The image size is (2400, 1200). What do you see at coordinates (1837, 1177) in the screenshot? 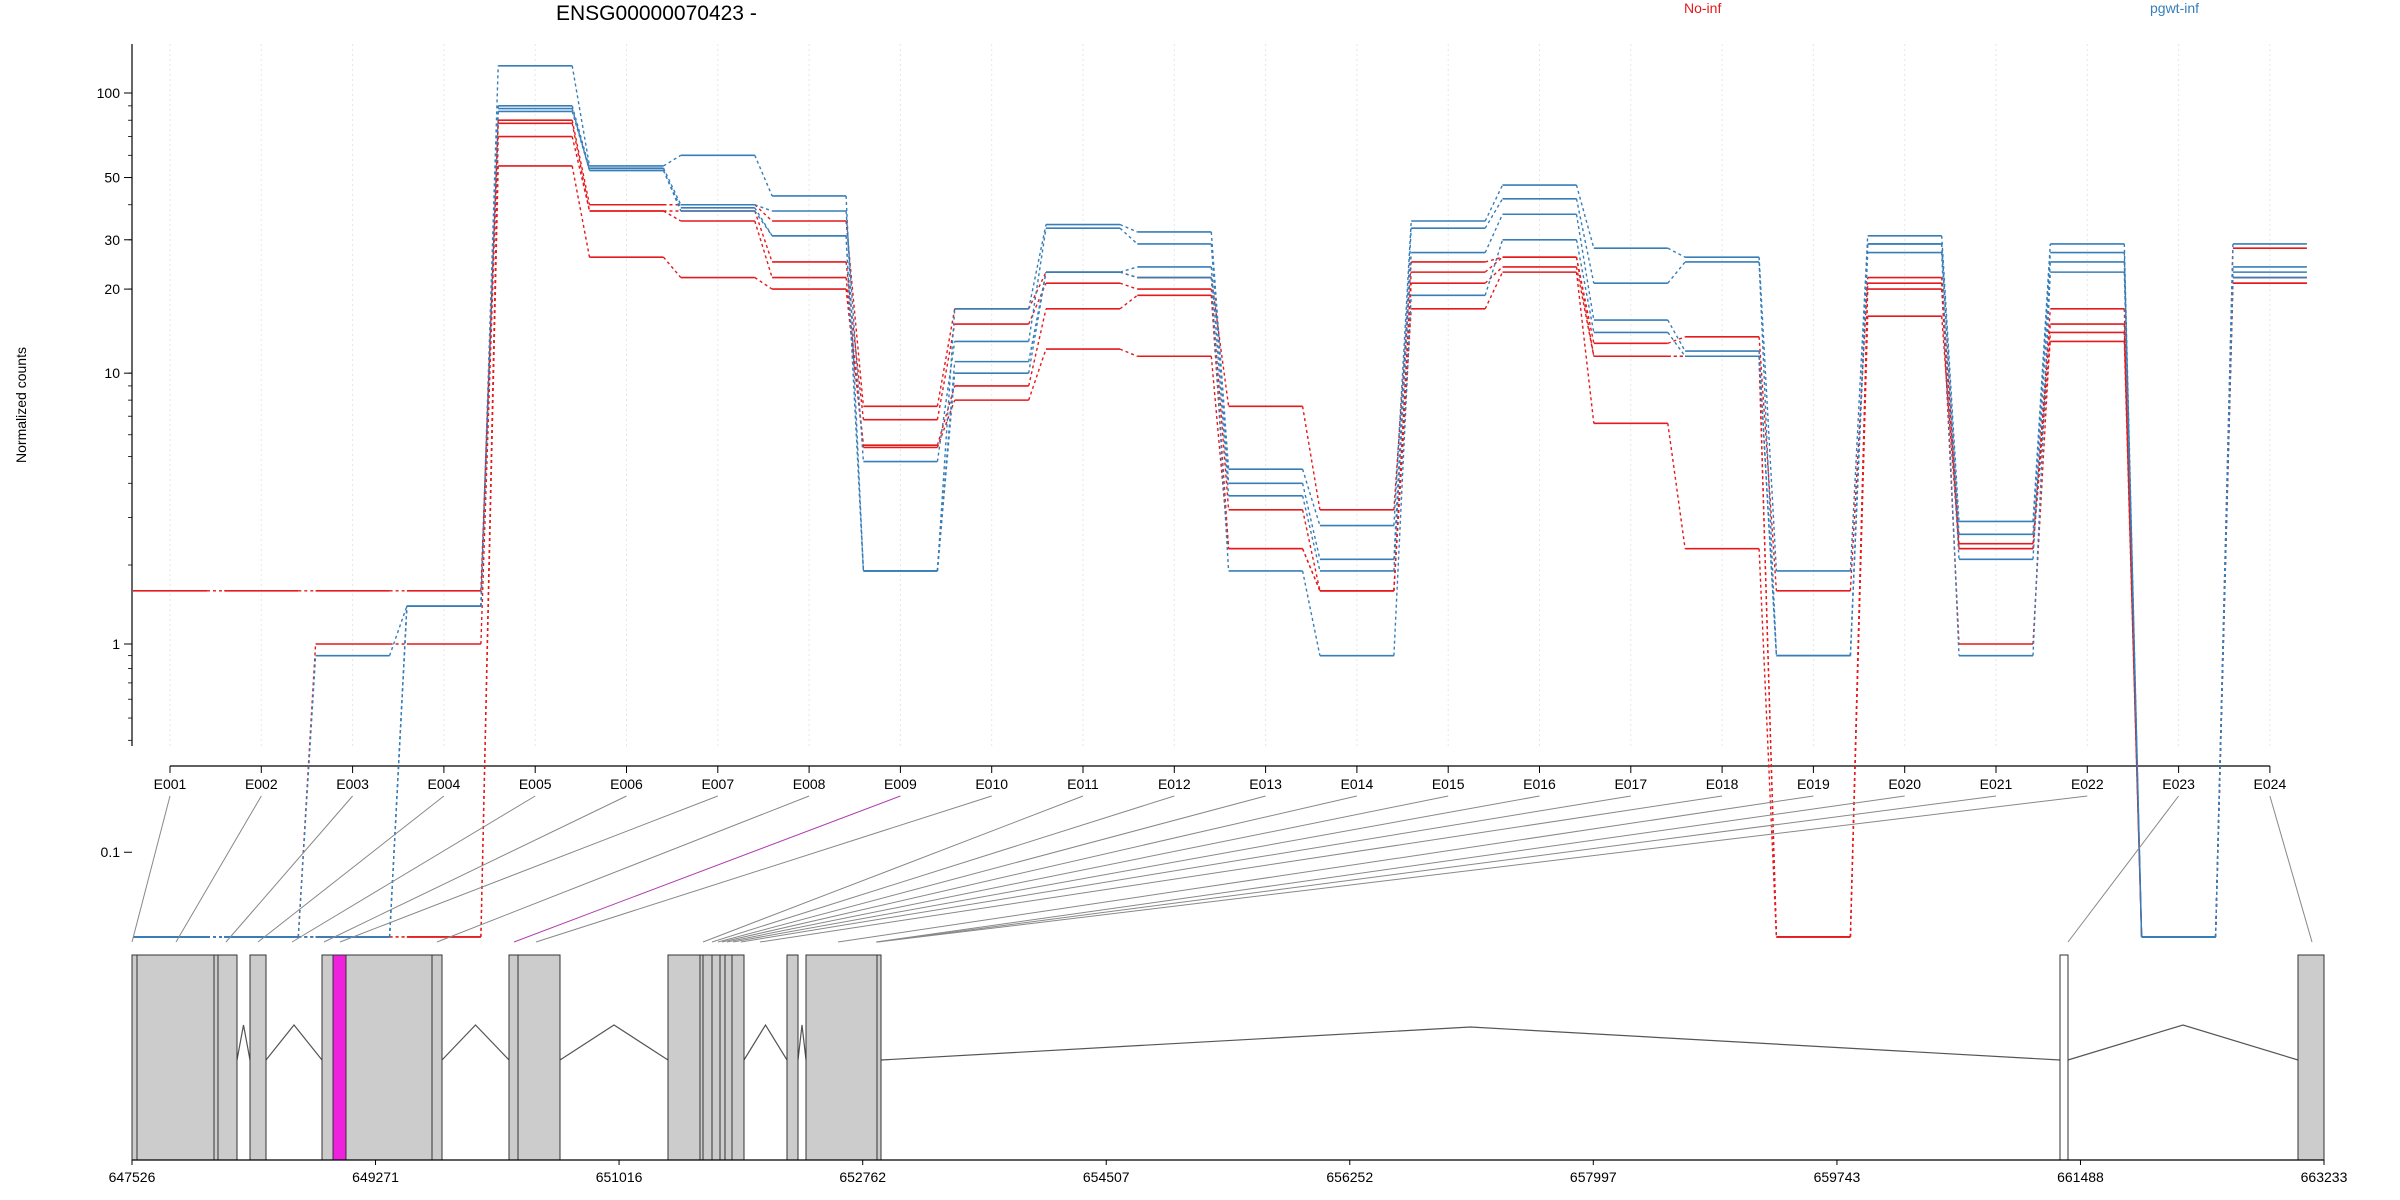
I see `genomic-tick-label: 659743` at bounding box center [1837, 1177].